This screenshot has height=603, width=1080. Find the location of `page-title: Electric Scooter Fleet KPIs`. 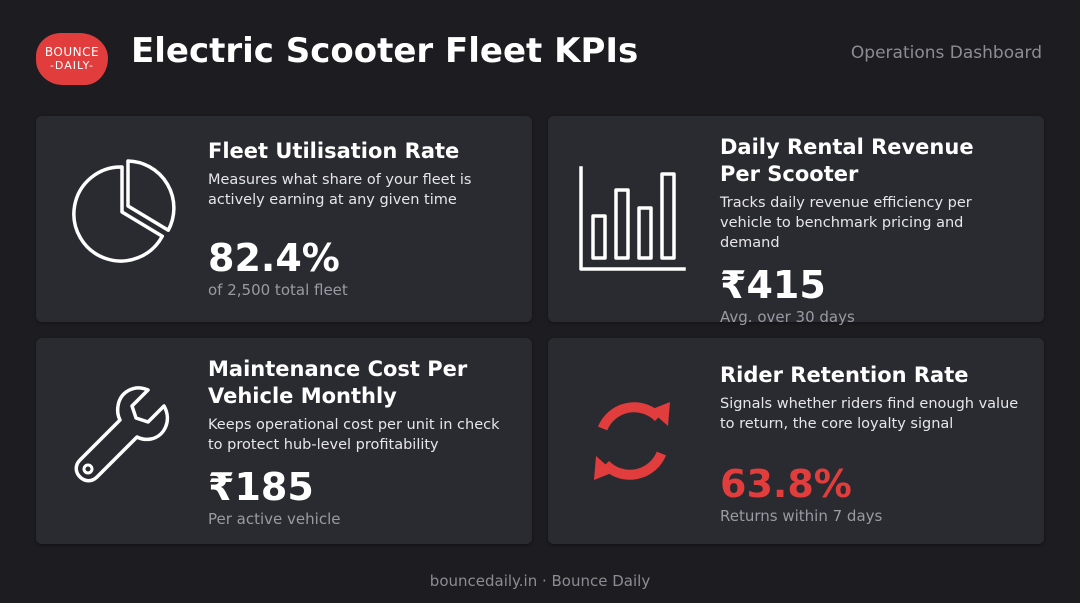

page-title: Electric Scooter Fleet KPIs is located at coordinates (385, 51).